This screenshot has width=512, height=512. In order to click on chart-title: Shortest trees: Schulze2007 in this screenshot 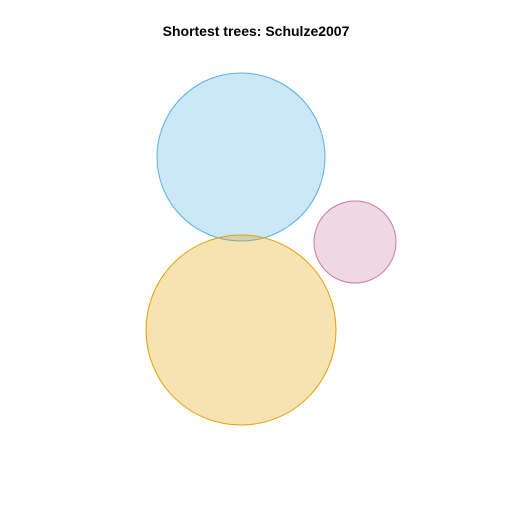, I will do `click(256, 31)`.